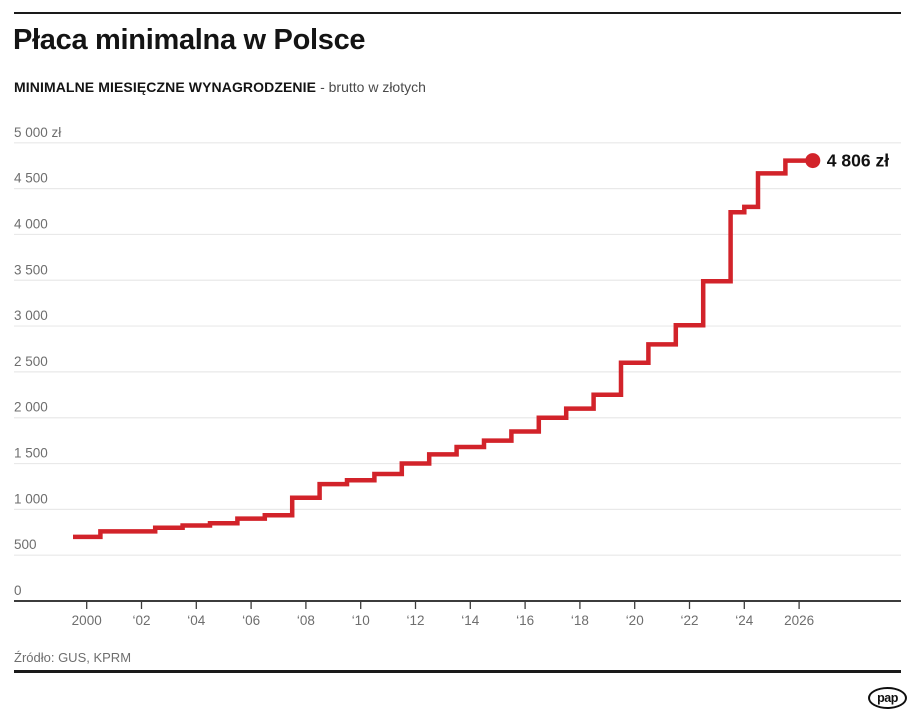 The width and height of the screenshot is (915, 714). I want to click on x-tick-label: 2000, so click(87, 620).